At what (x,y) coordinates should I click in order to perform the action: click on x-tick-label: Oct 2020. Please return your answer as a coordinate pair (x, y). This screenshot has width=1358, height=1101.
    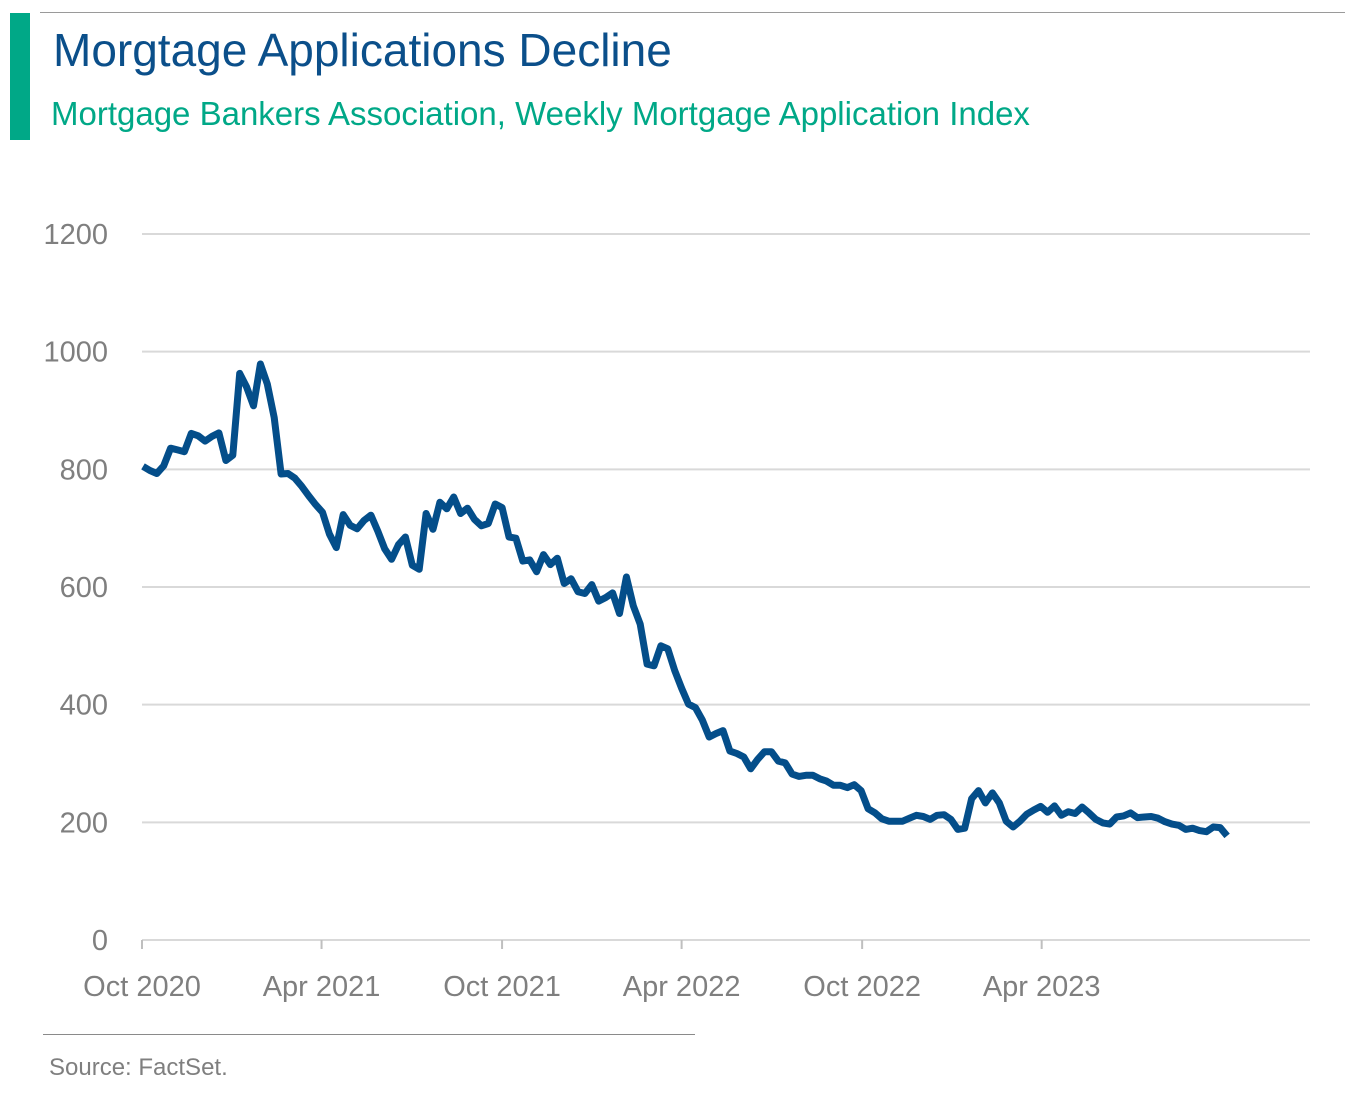
    Looking at the image, I should click on (142, 987).